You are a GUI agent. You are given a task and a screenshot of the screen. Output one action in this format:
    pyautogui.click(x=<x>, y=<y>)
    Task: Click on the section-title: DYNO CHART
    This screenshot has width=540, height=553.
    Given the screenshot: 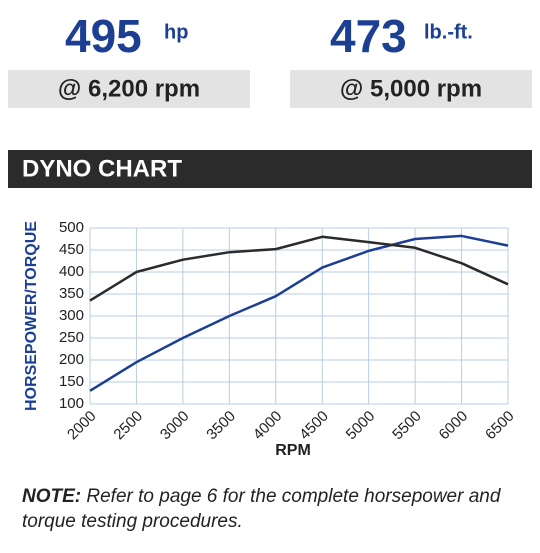 What is the action you would take?
    pyautogui.click(x=102, y=168)
    